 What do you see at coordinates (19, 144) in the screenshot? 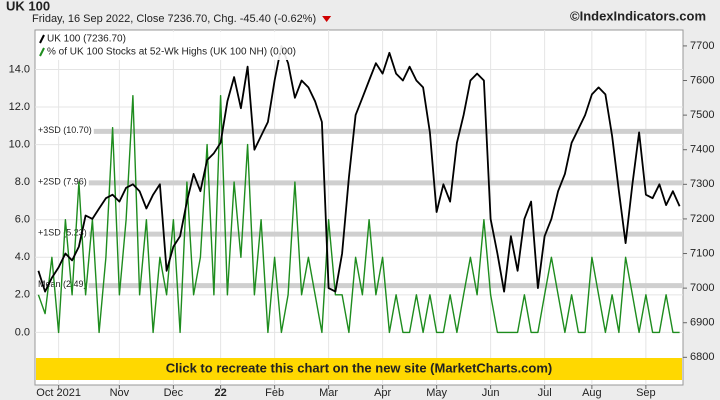
I see `y-tick-label: 10.0` at bounding box center [19, 144].